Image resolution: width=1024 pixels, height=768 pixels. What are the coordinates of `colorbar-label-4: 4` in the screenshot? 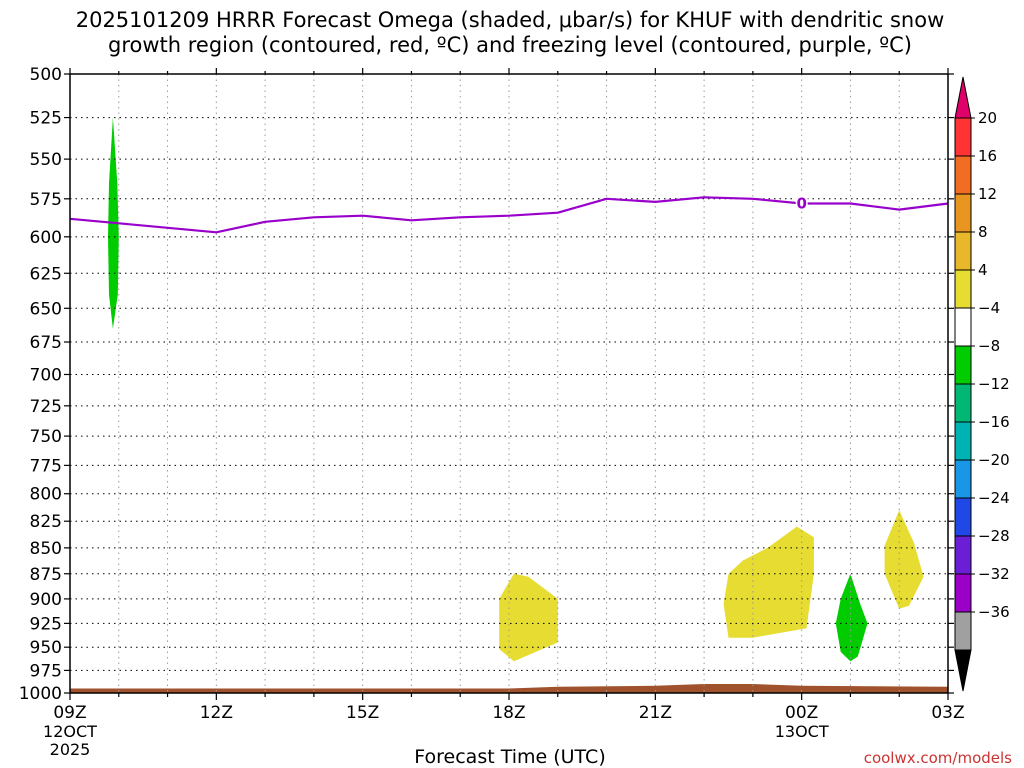 It's located at (983, 270).